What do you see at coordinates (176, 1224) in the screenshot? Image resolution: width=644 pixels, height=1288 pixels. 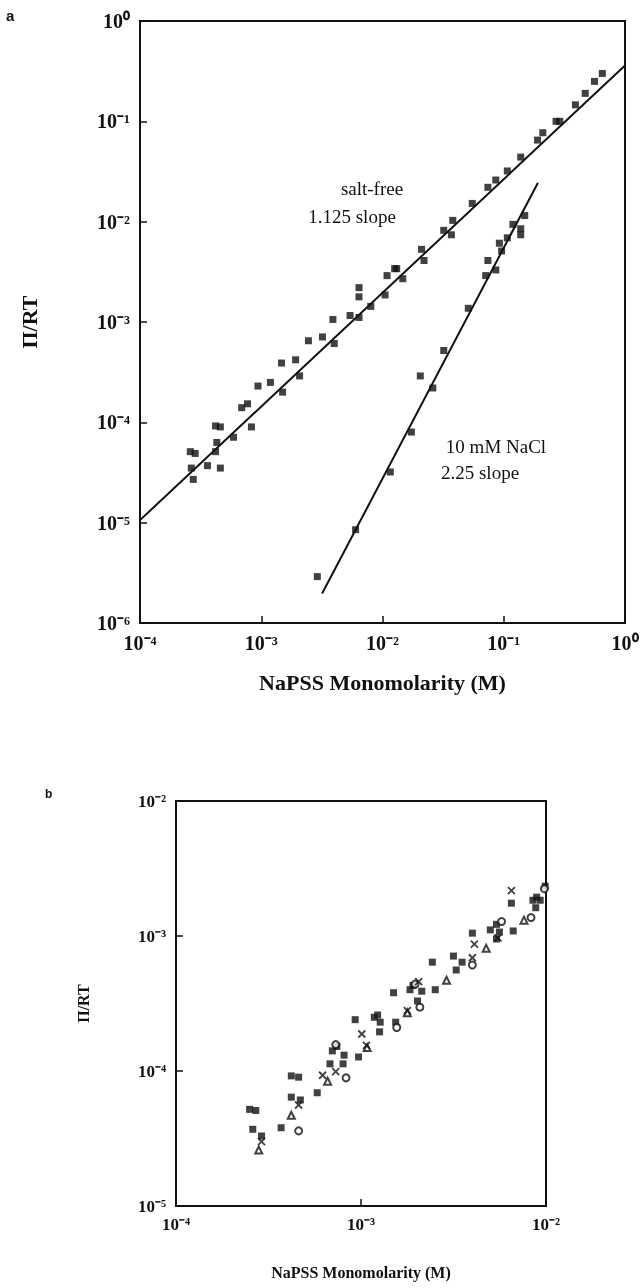 I see `x-tick-label: 10⁻⁴` at bounding box center [176, 1224].